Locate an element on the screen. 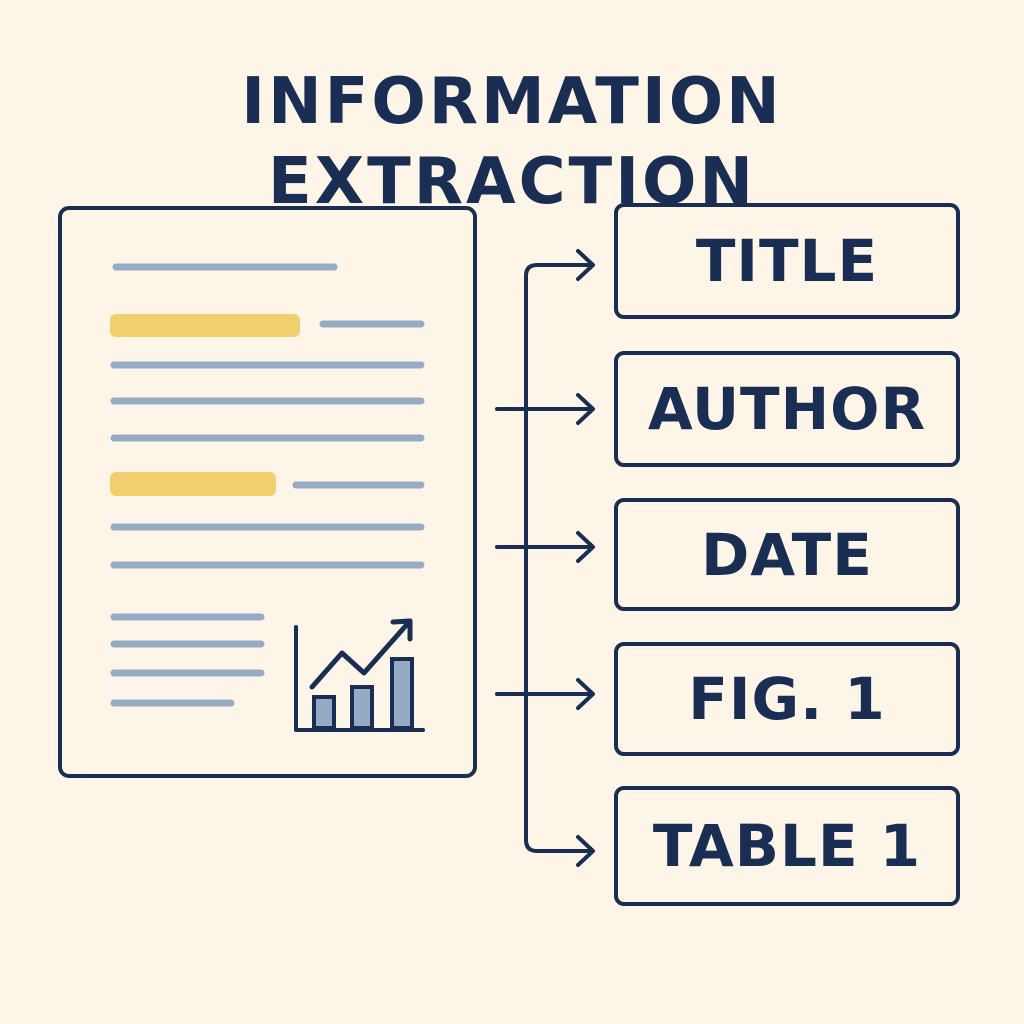 The image size is (1024, 1024). field-label: AUTHOR is located at coordinates (787, 409).